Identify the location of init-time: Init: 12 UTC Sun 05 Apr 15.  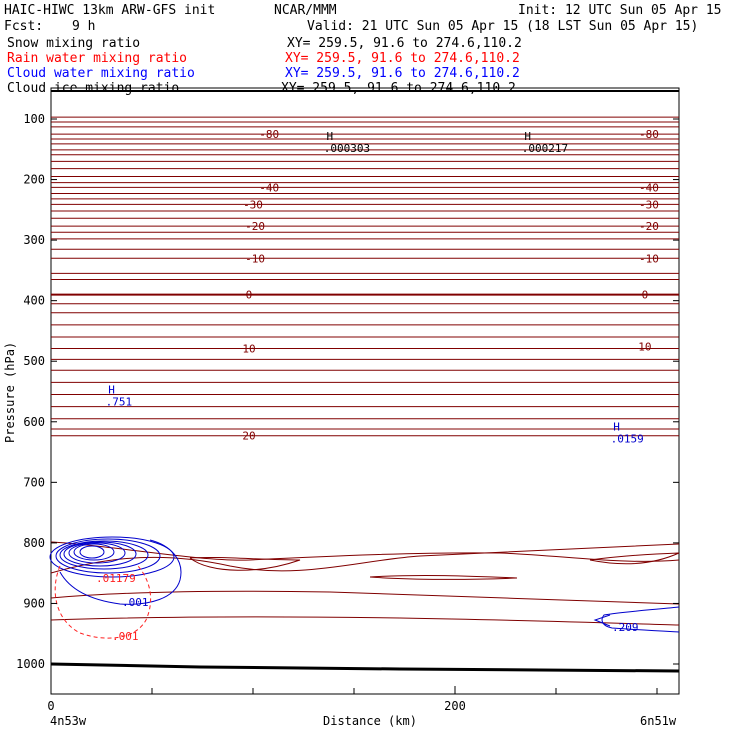
(620, 10).